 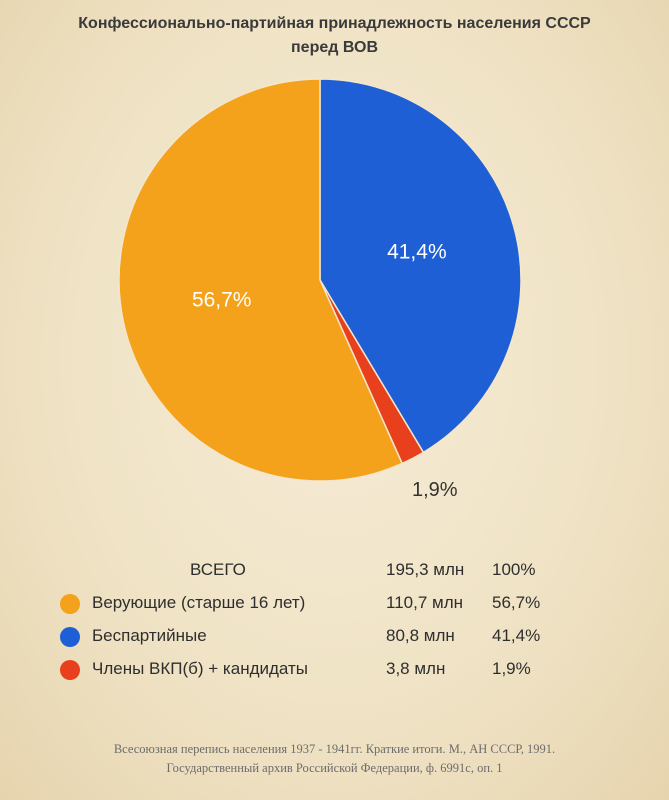 I want to click on total-label: ВСЕГО, so click(x=218, y=569).